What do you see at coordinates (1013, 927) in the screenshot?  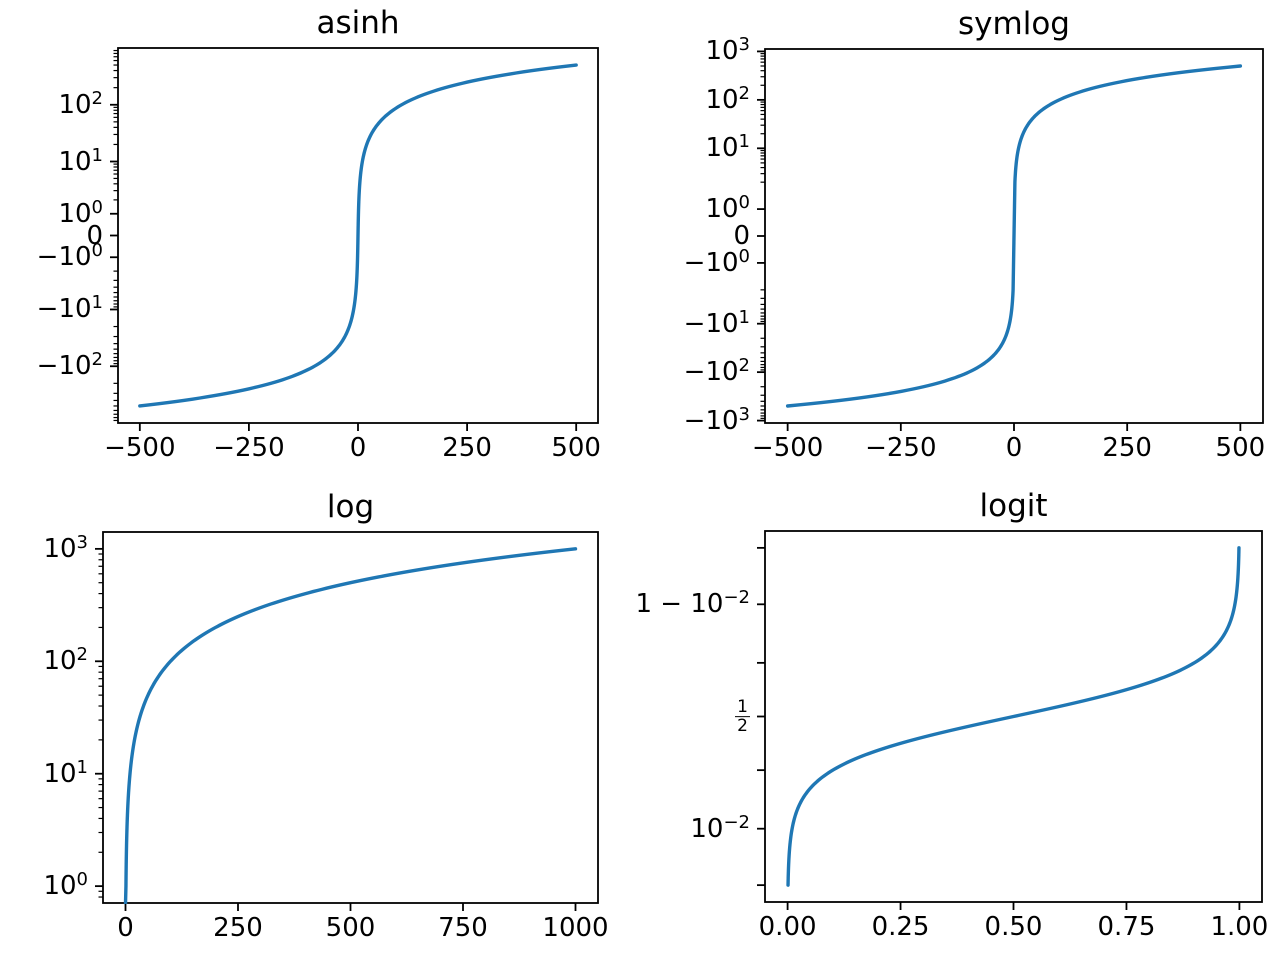 I see `x-tick-label: 0.50` at bounding box center [1013, 927].